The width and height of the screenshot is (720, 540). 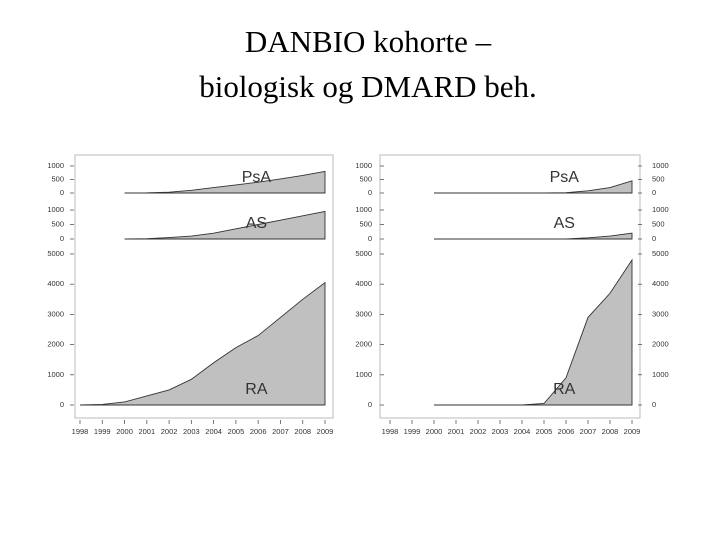 What do you see at coordinates (368, 86) in the screenshot?
I see `title-line: biologisk og DMARD beh.` at bounding box center [368, 86].